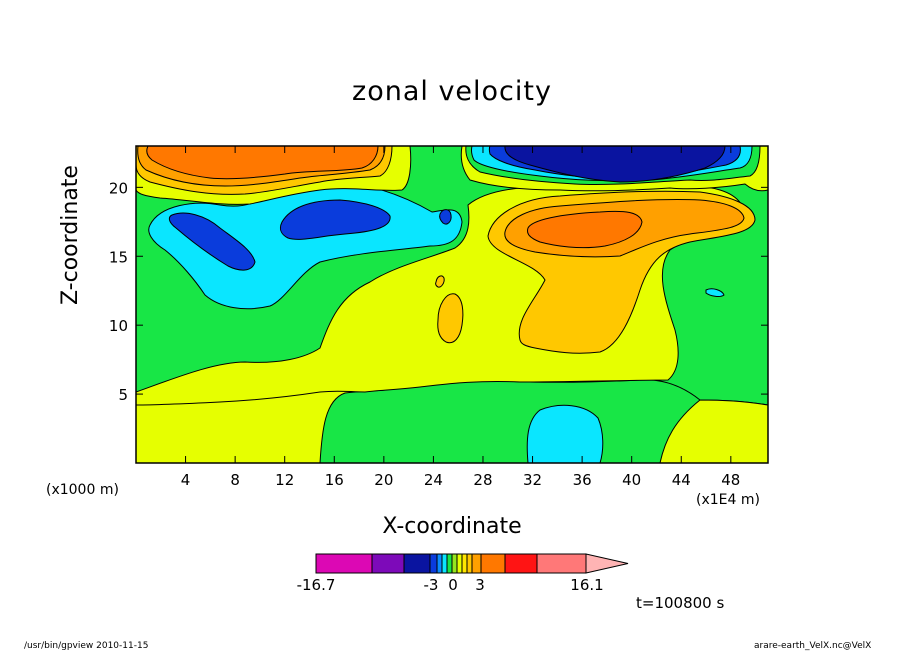 This screenshot has height=654, width=904. I want to click on contour-region-gold-tiny-center, so click(440, 281).